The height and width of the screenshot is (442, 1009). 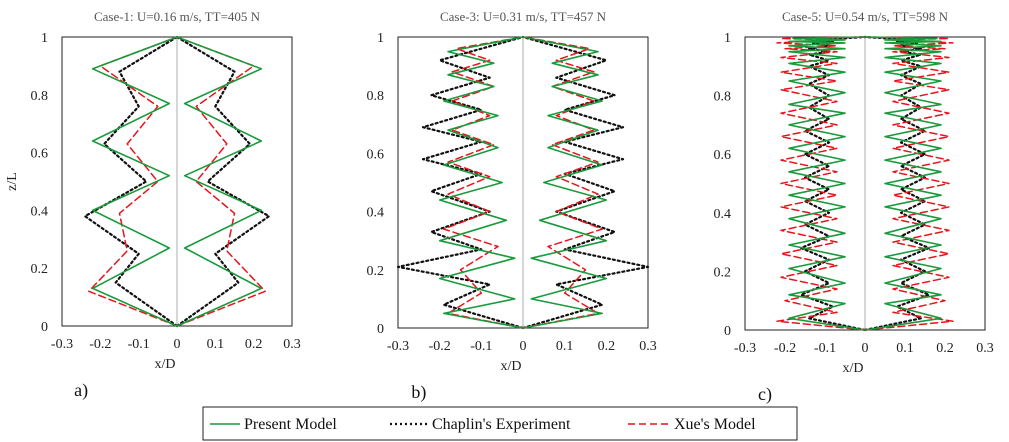 I want to click on legend-label-chaplins-experiment: Chaplin's Experiment, so click(x=501, y=424).